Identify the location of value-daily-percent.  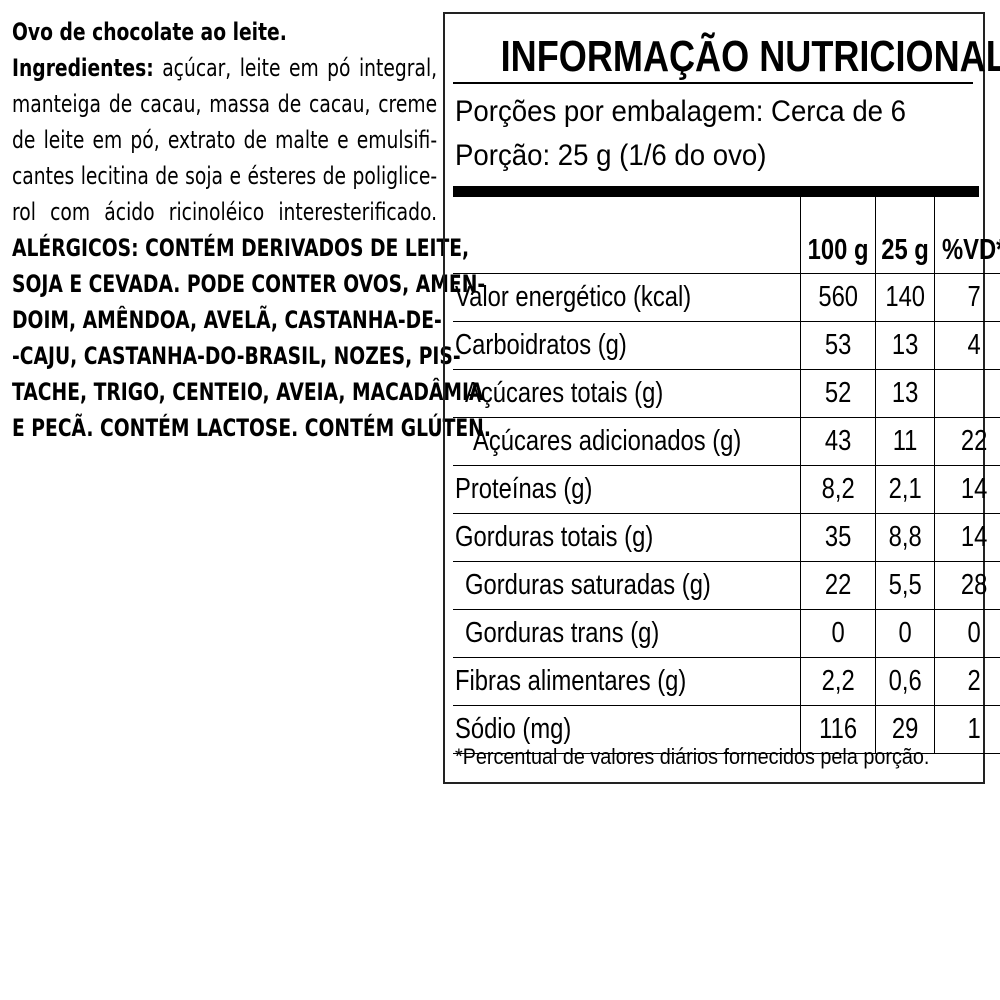
(967, 393).